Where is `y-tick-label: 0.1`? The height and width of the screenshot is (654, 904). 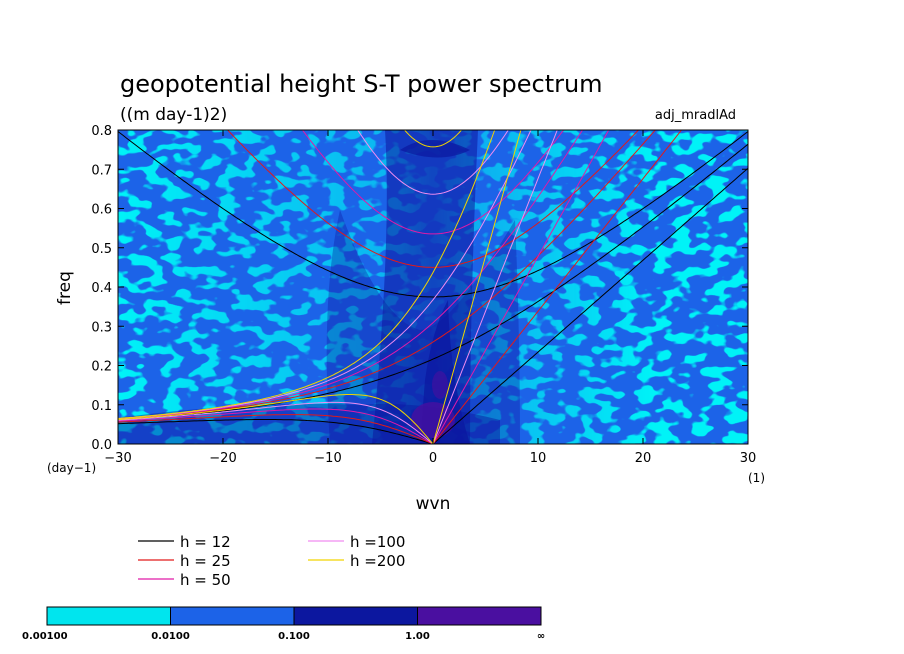
y-tick-label: 0.1 is located at coordinates (101, 406).